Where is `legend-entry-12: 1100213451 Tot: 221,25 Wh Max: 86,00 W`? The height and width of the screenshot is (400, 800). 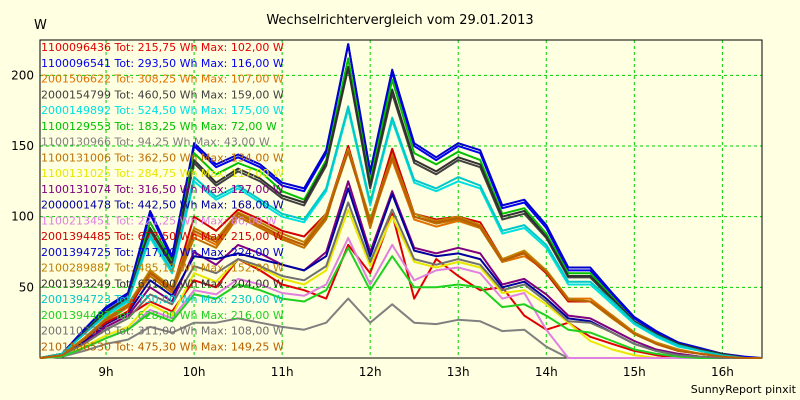 legend-entry-12: 1100213451 Tot: 221,25 Wh Max: 86,00 W is located at coordinates (159, 220).